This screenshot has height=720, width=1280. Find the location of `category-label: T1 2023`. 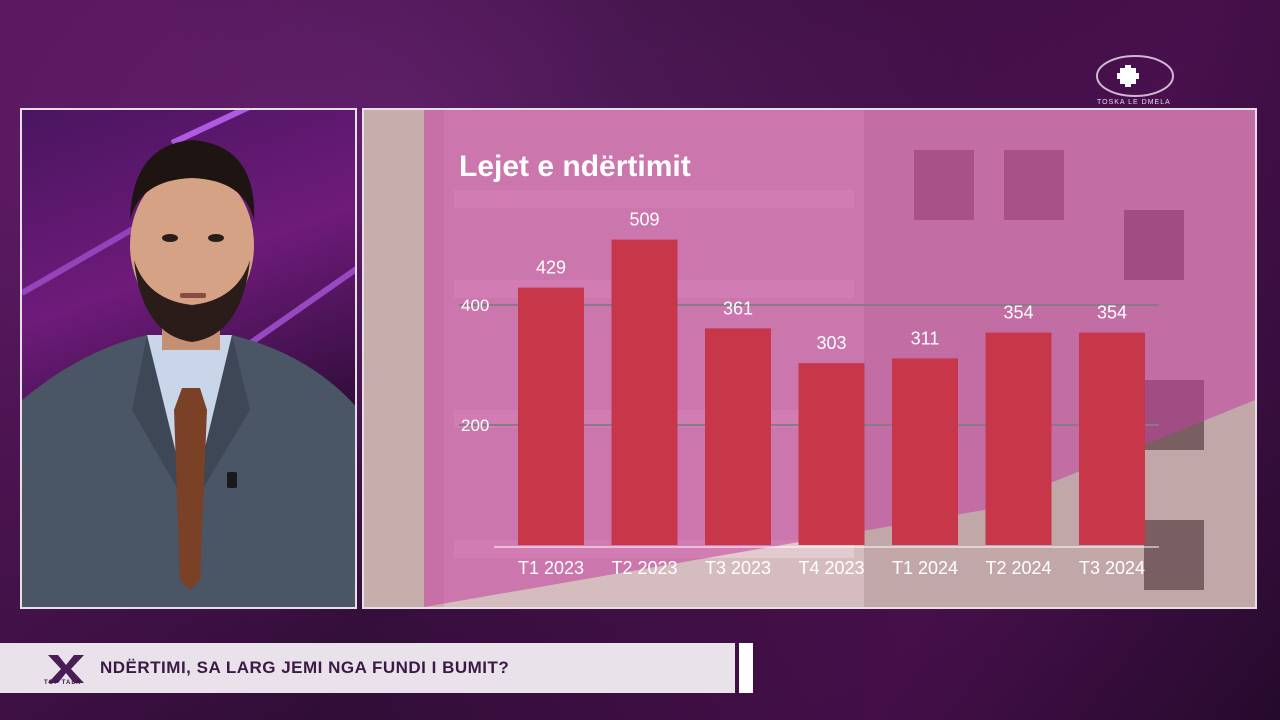

category-label: T1 2023 is located at coordinates (551, 568).